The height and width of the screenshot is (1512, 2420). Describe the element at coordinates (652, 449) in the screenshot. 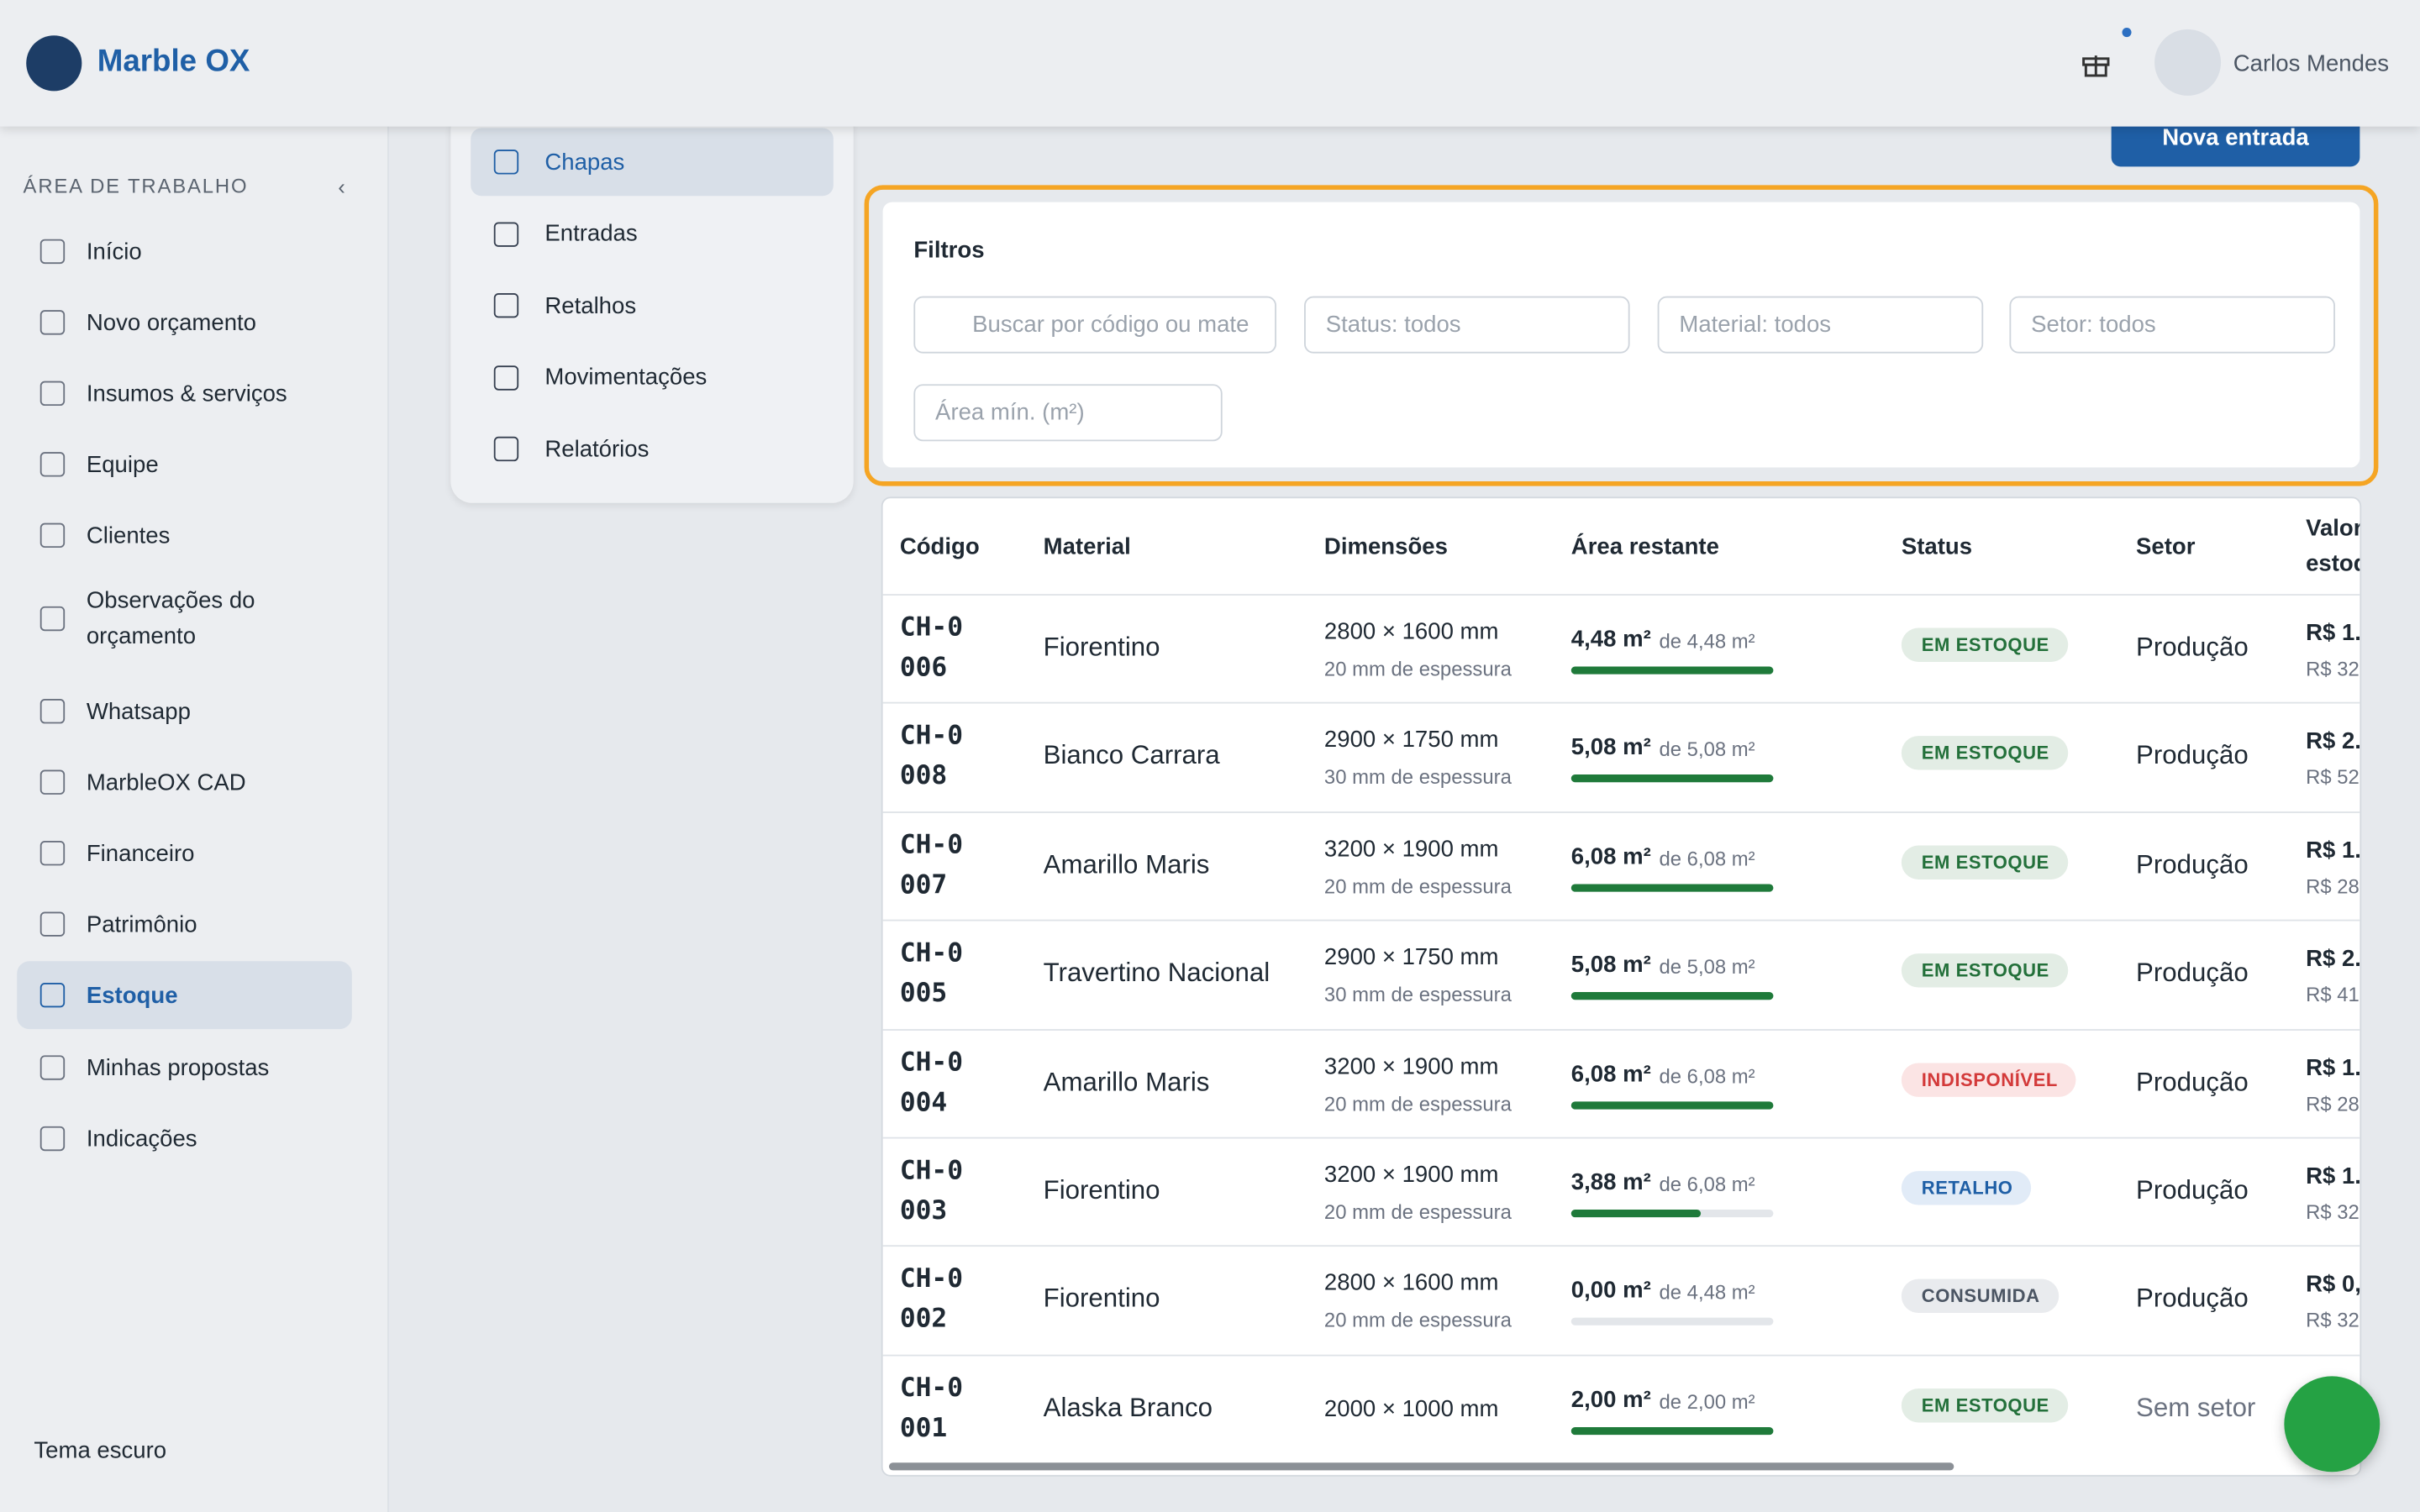

I see `subnav-item: Relatórios` at that location.